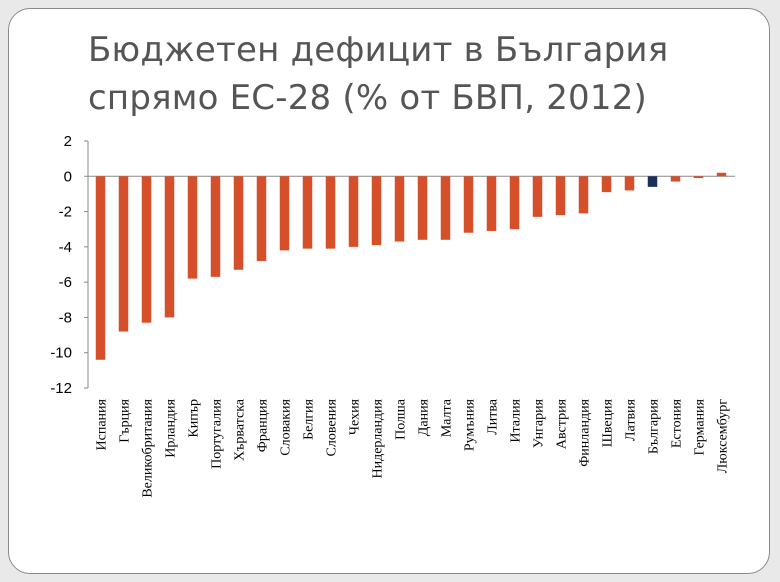  Describe the element at coordinates (102, 424) in the screenshot. I see `x-category-label: Испания` at that location.